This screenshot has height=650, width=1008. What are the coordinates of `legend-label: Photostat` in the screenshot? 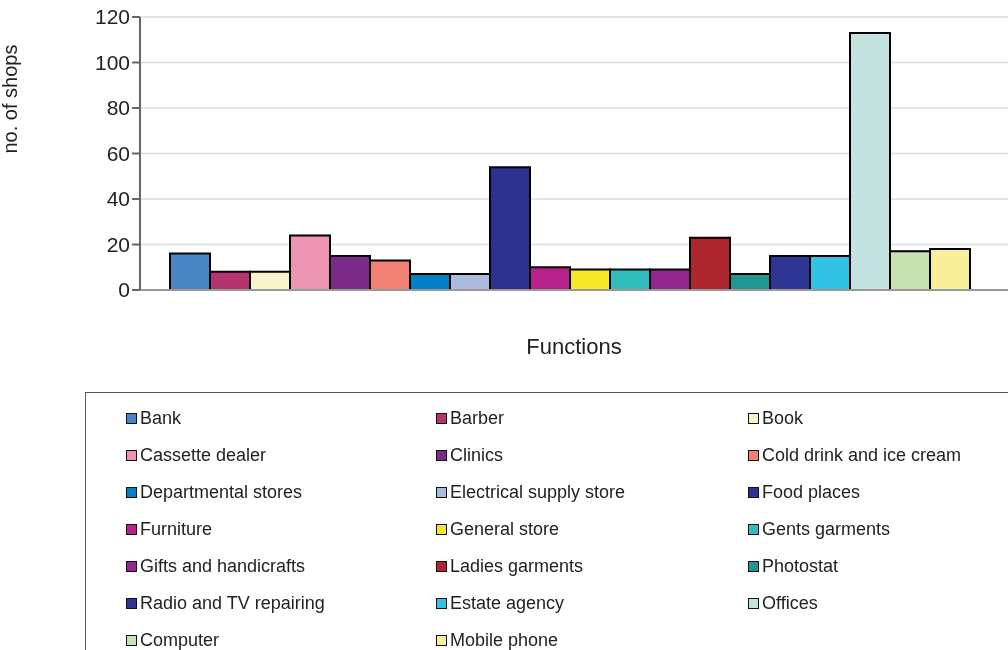 It's located at (800, 566).